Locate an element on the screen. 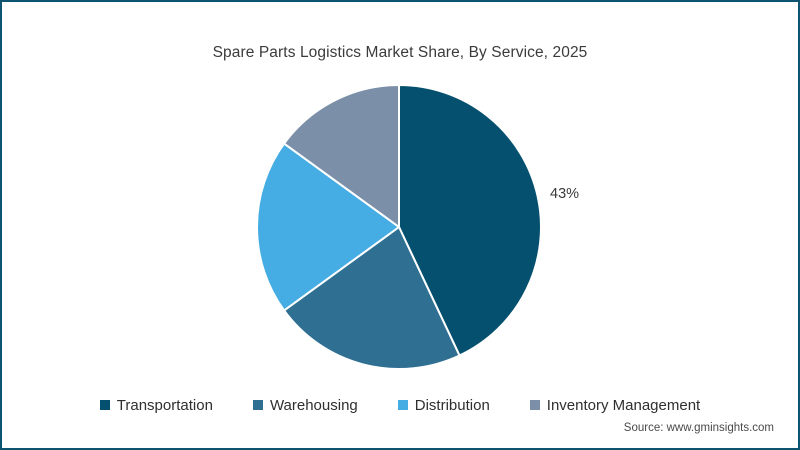 This screenshot has height=450, width=800. legend-item-transportation: Transportation is located at coordinates (156, 405).